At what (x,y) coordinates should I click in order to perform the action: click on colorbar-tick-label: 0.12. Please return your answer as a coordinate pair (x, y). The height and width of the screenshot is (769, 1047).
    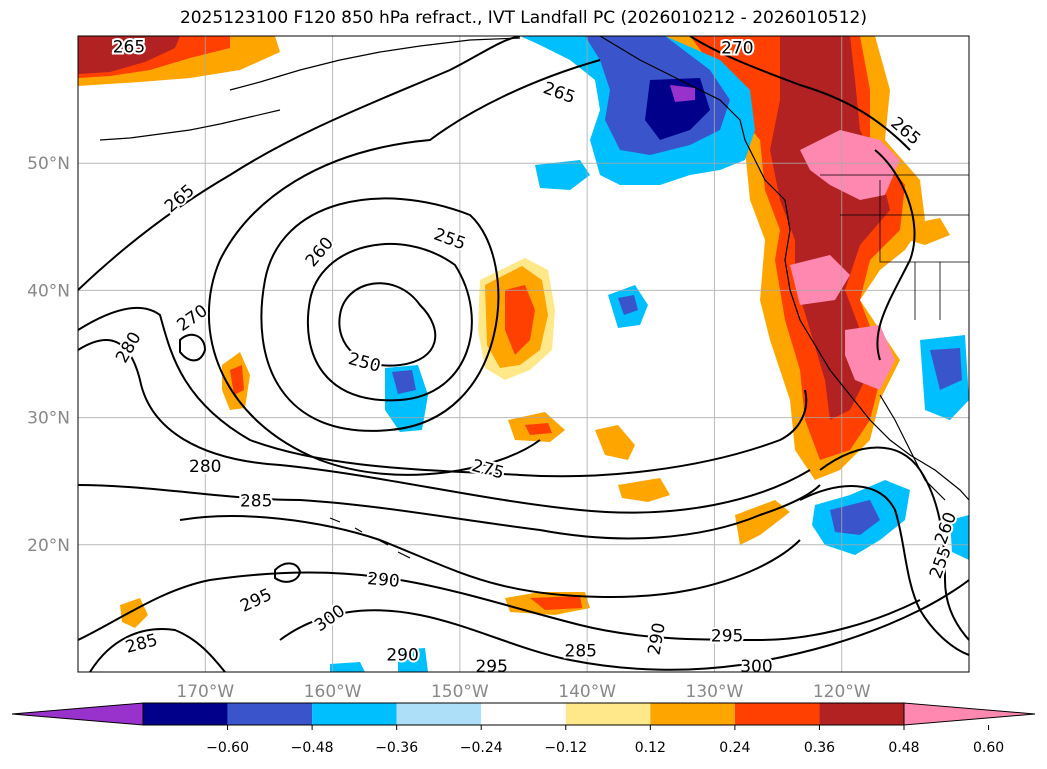
    Looking at the image, I should click on (650, 748).